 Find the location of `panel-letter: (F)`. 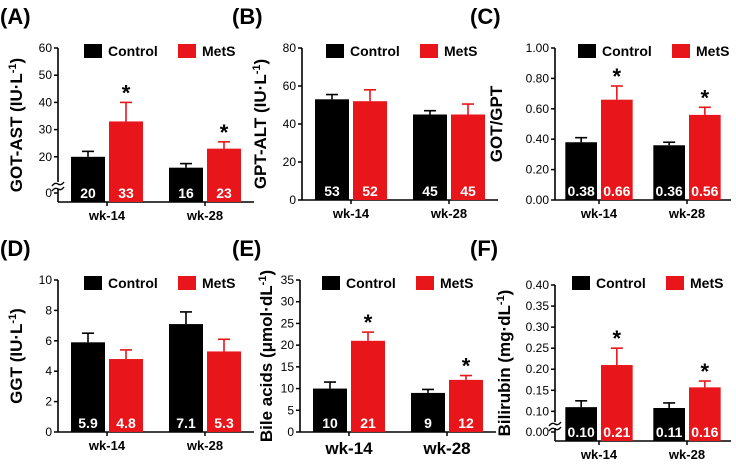

panel-letter: (F) is located at coordinates (484, 248).